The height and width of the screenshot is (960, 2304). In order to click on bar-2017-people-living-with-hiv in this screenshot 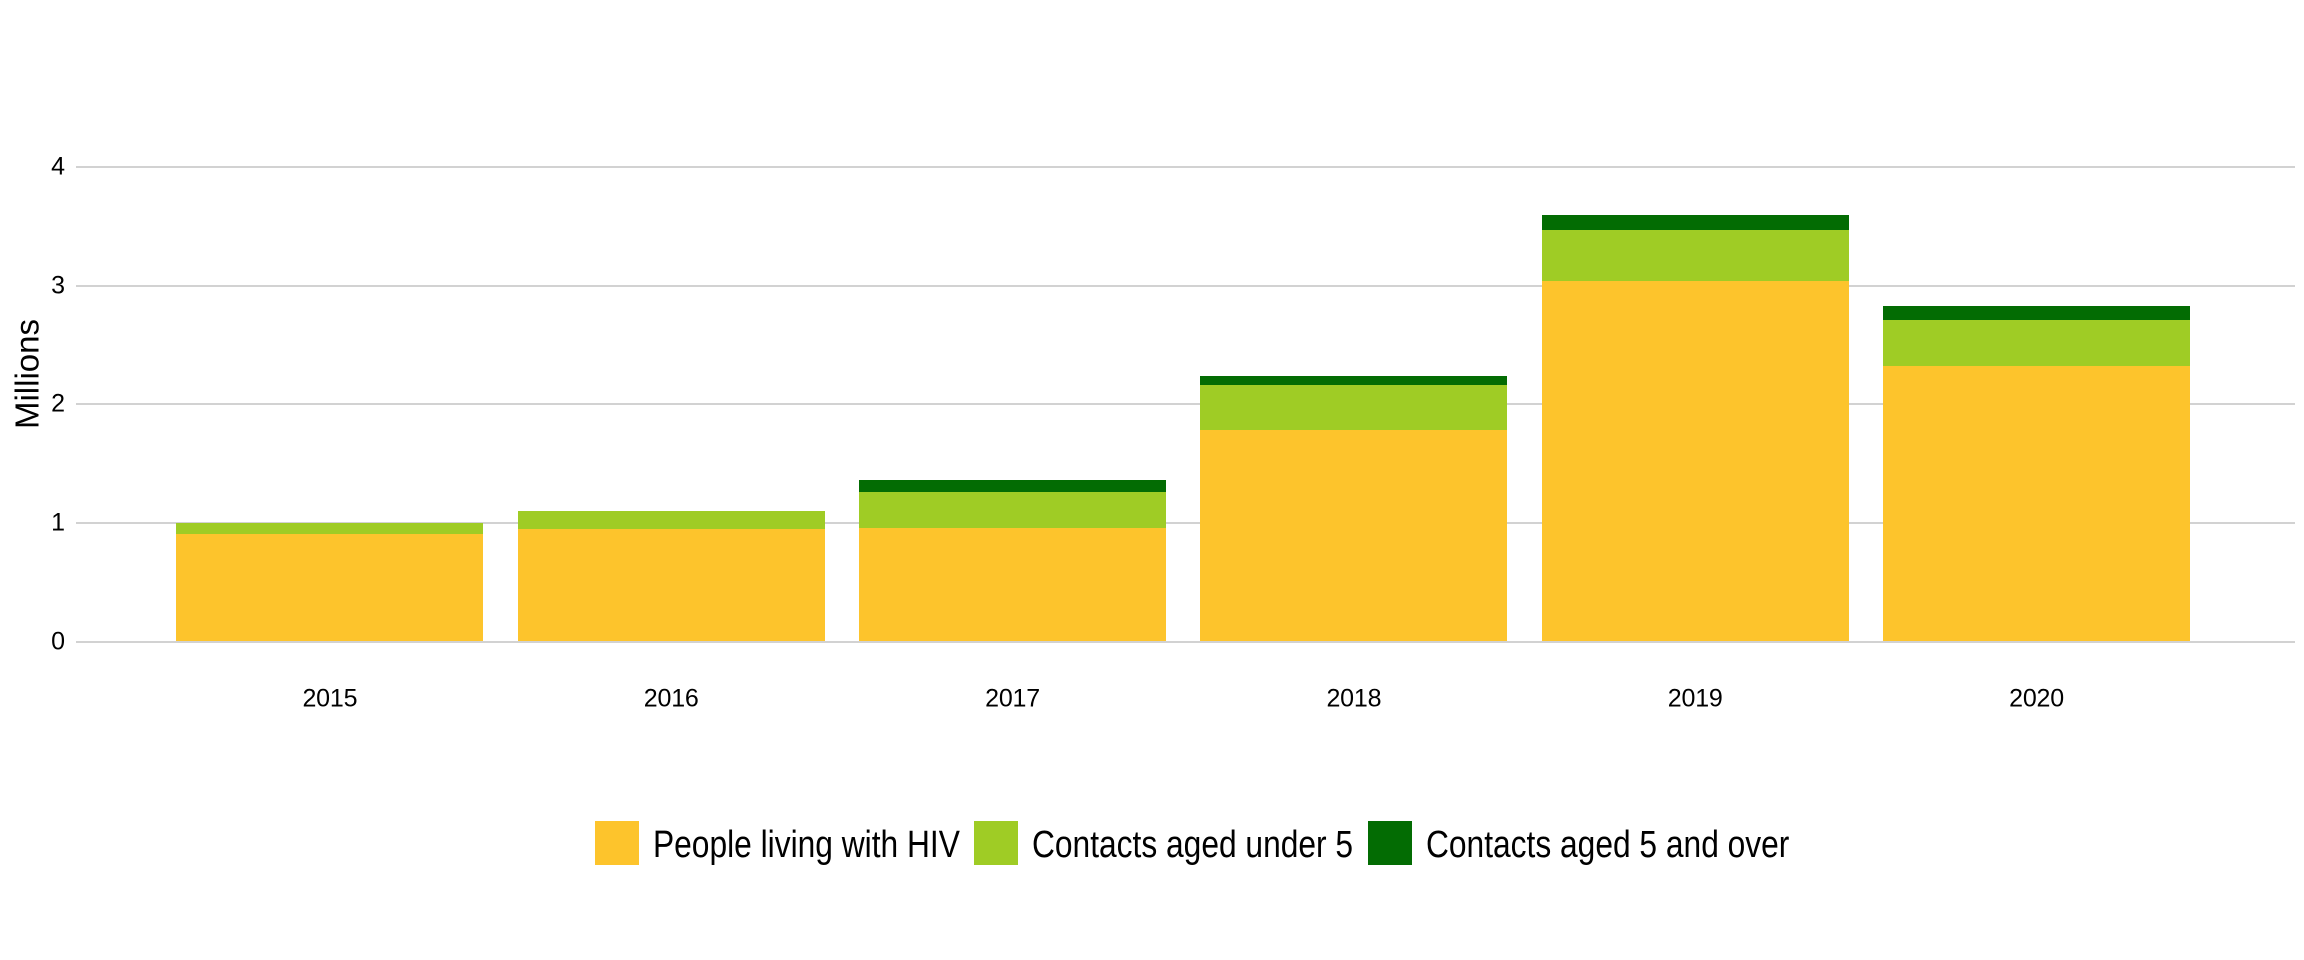, I will do `click(1013, 584)`.